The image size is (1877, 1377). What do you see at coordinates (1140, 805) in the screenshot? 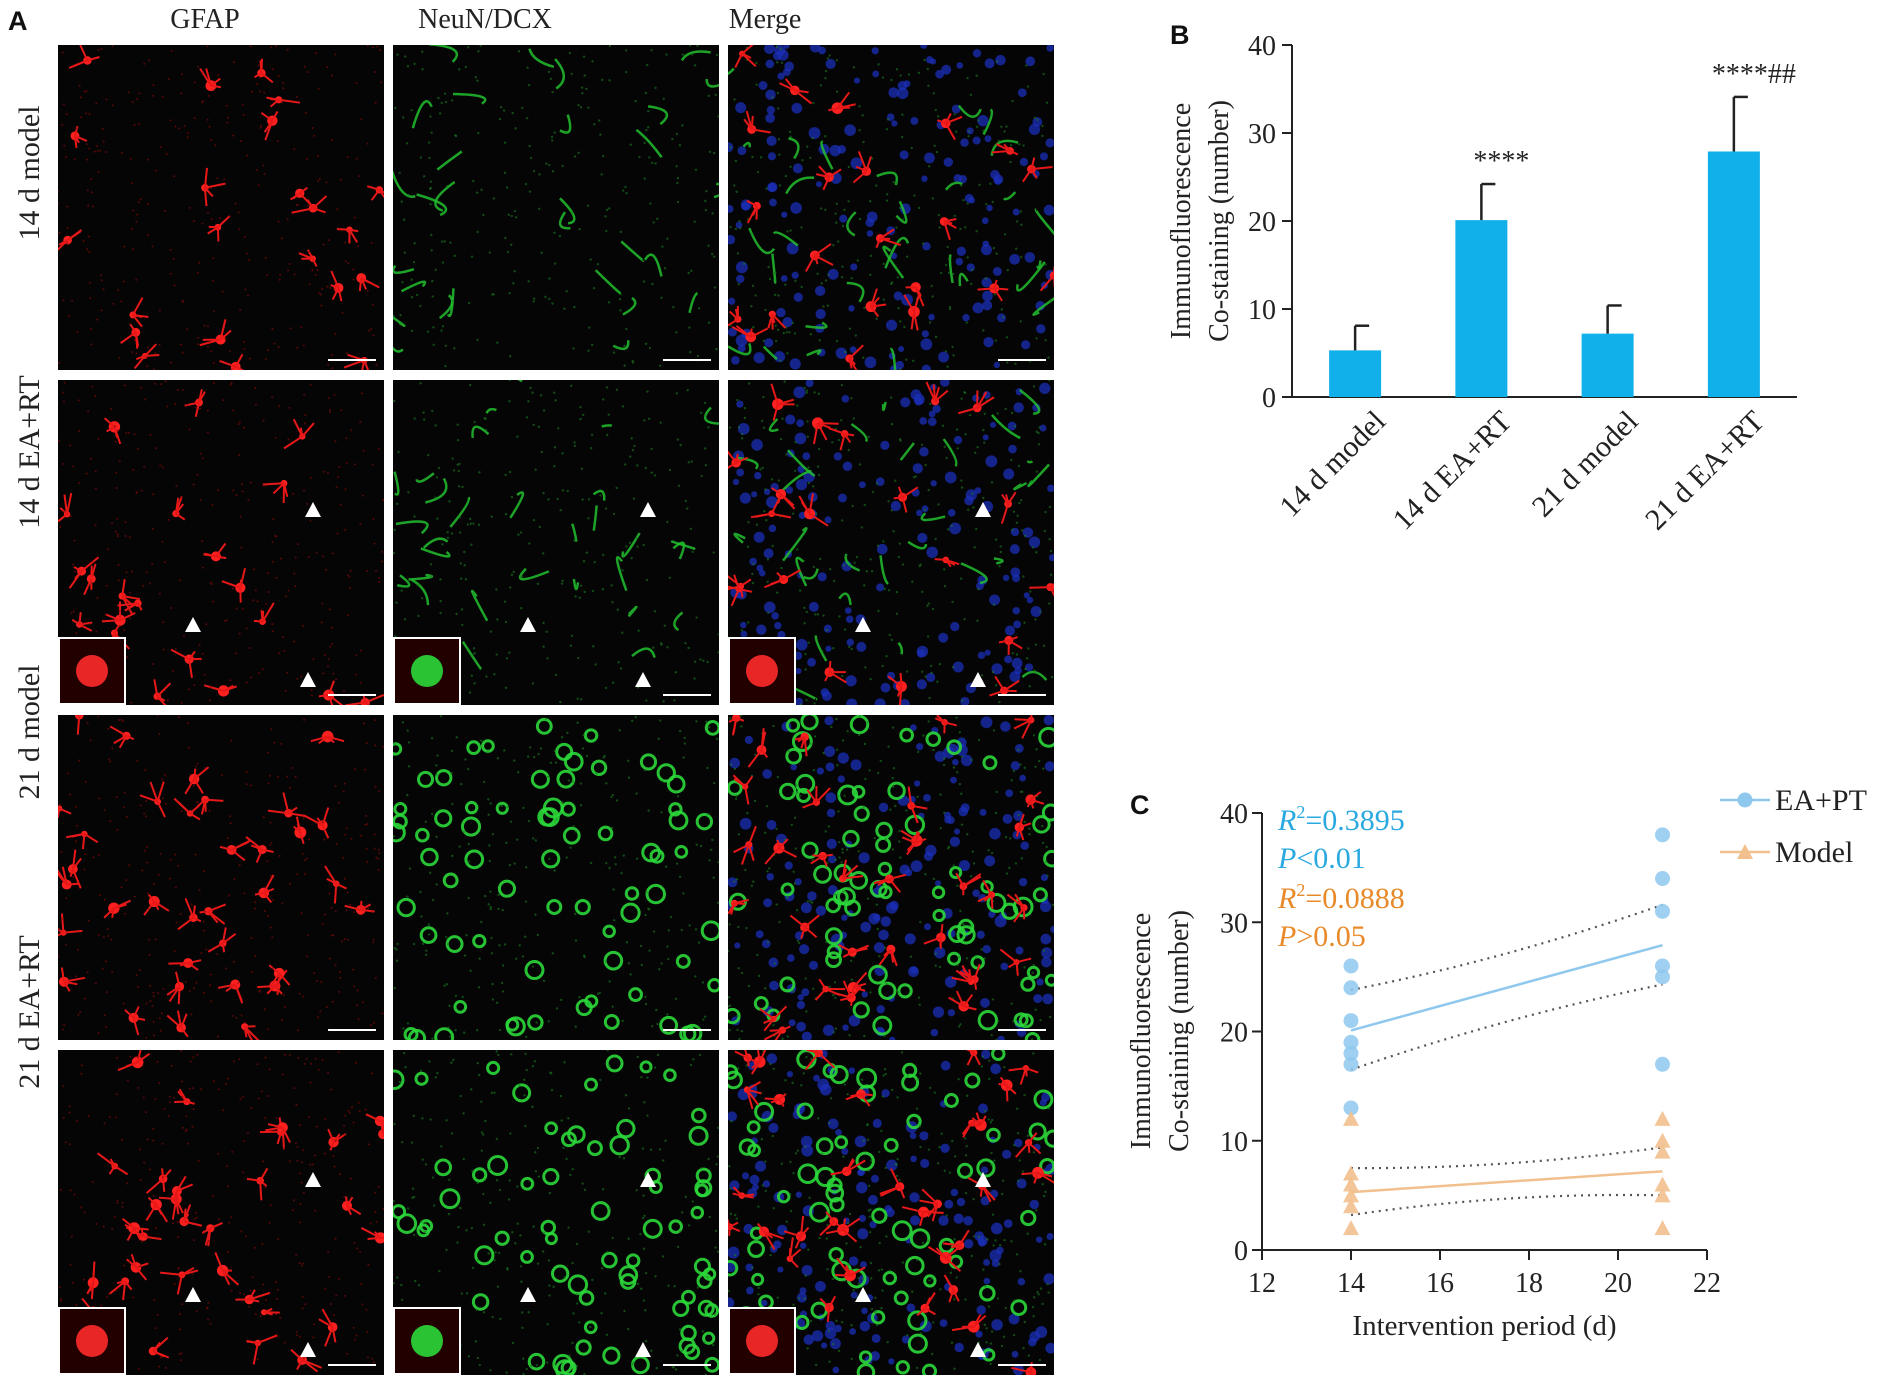
I see `panel-c-letter: C` at bounding box center [1140, 805].